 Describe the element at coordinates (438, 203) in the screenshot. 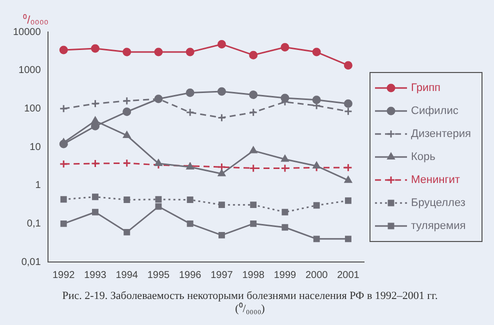

I see `legend-label: Бруцеллез` at that location.